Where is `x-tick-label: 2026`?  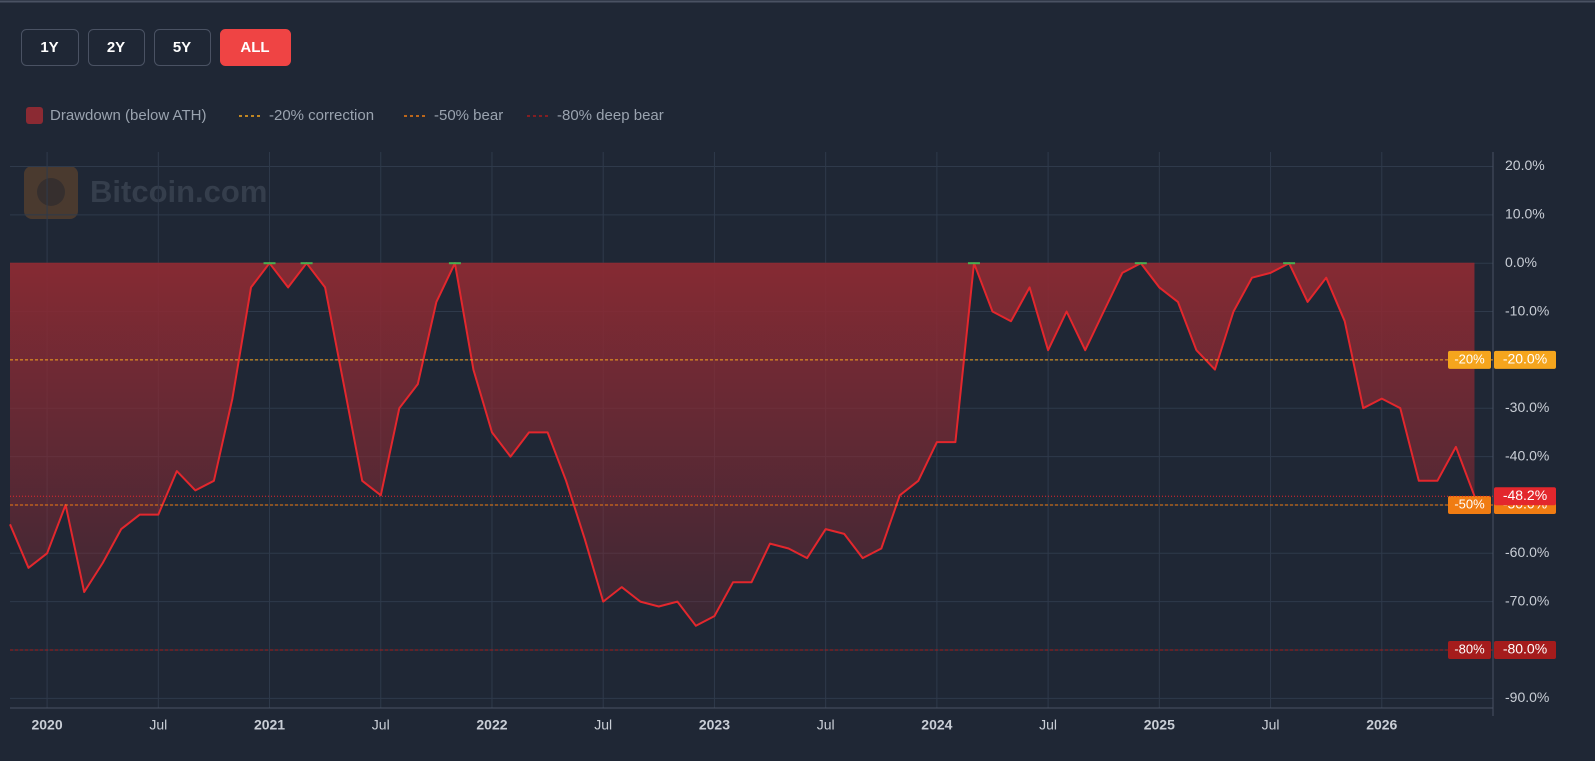 x-tick-label: 2026 is located at coordinates (1381, 725).